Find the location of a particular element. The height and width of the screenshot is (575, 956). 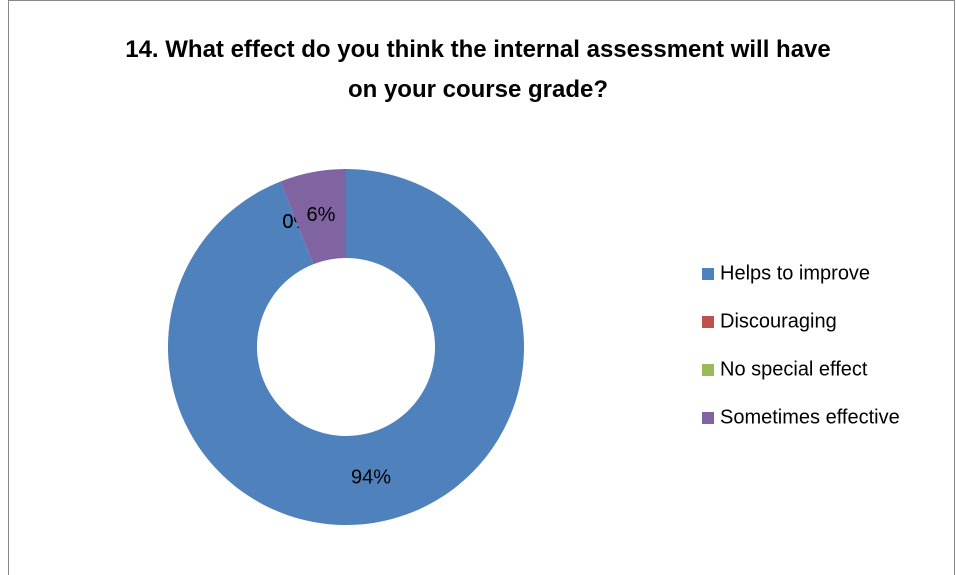

legend-label: Discouraging is located at coordinates (778, 321).